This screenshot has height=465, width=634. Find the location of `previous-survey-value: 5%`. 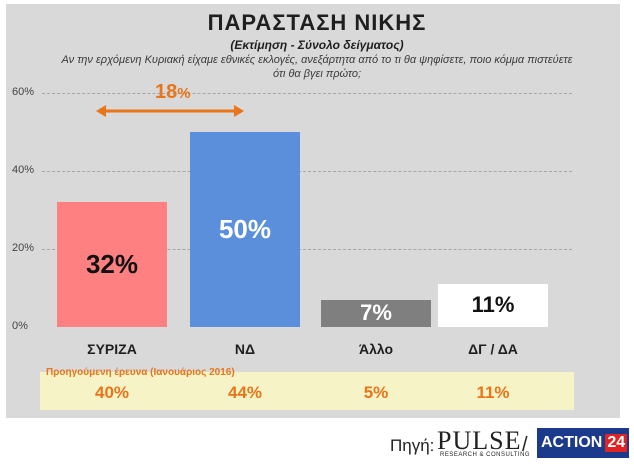

previous-survey-value: 5% is located at coordinates (376, 392).